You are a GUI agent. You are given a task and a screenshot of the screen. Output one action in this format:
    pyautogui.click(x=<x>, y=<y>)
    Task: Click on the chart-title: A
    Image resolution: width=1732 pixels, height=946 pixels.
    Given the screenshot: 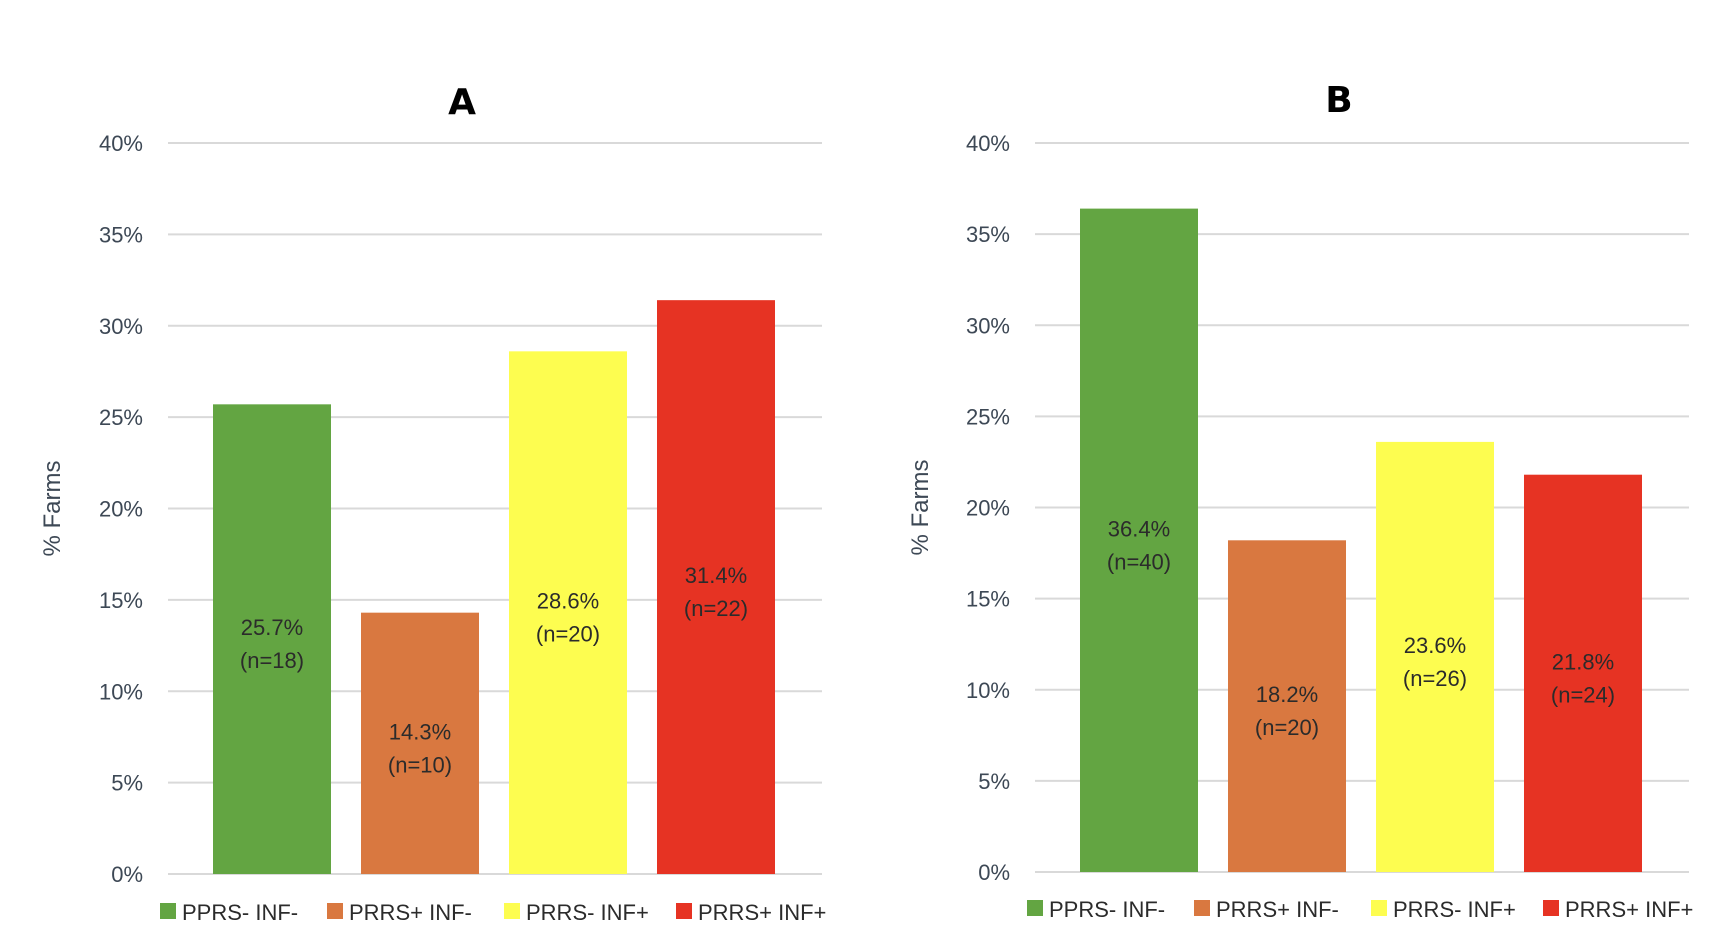 What is the action you would take?
    pyautogui.click(x=462, y=102)
    